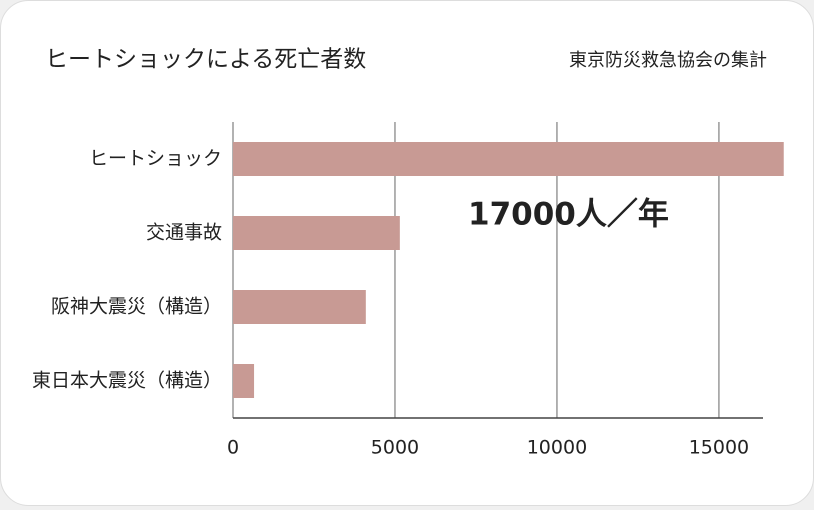  Describe the element at coordinates (184, 233) in the screenshot. I see `y-tick-label: 交通事故` at that location.